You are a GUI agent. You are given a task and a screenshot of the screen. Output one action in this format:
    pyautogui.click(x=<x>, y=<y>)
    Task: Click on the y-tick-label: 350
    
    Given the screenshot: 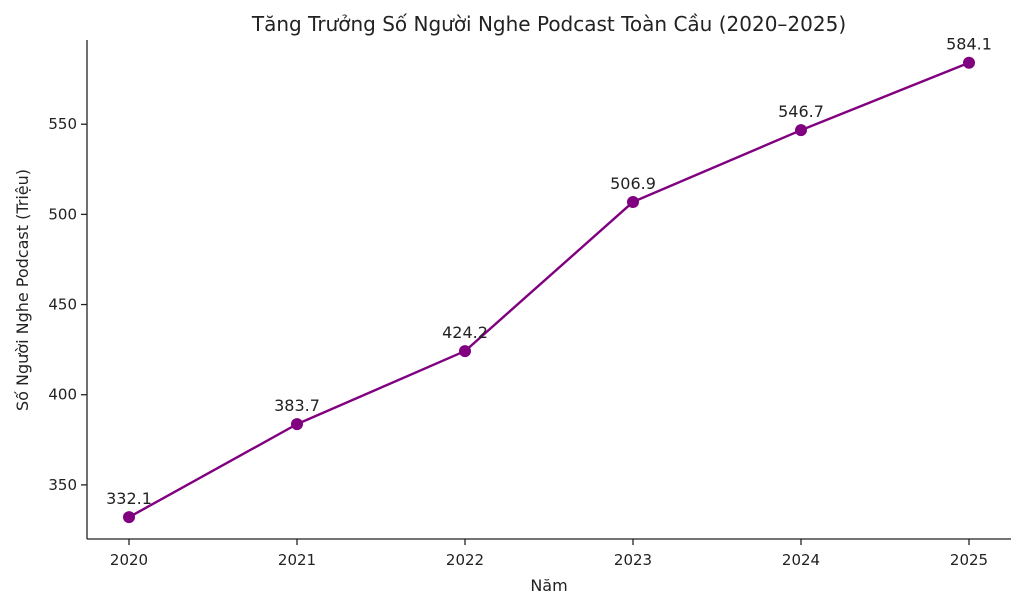 What is the action you would take?
    pyautogui.click(x=62, y=485)
    